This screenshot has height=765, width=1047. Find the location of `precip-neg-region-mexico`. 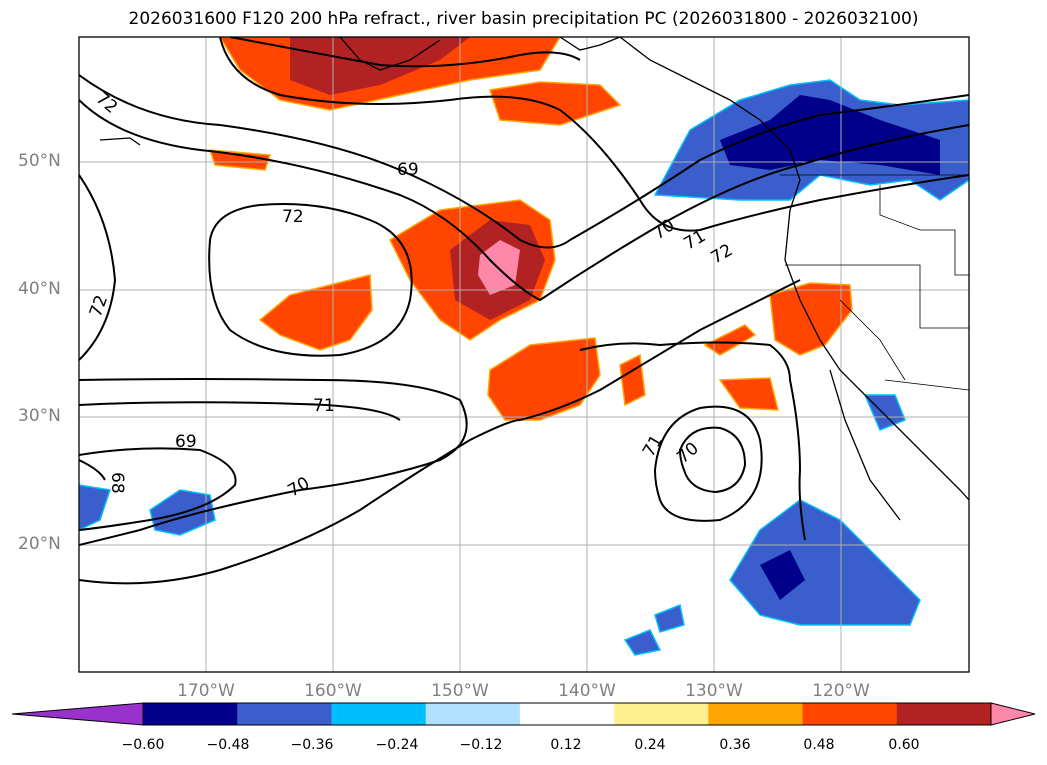

precip-neg-region-mexico is located at coordinates (884, 412).